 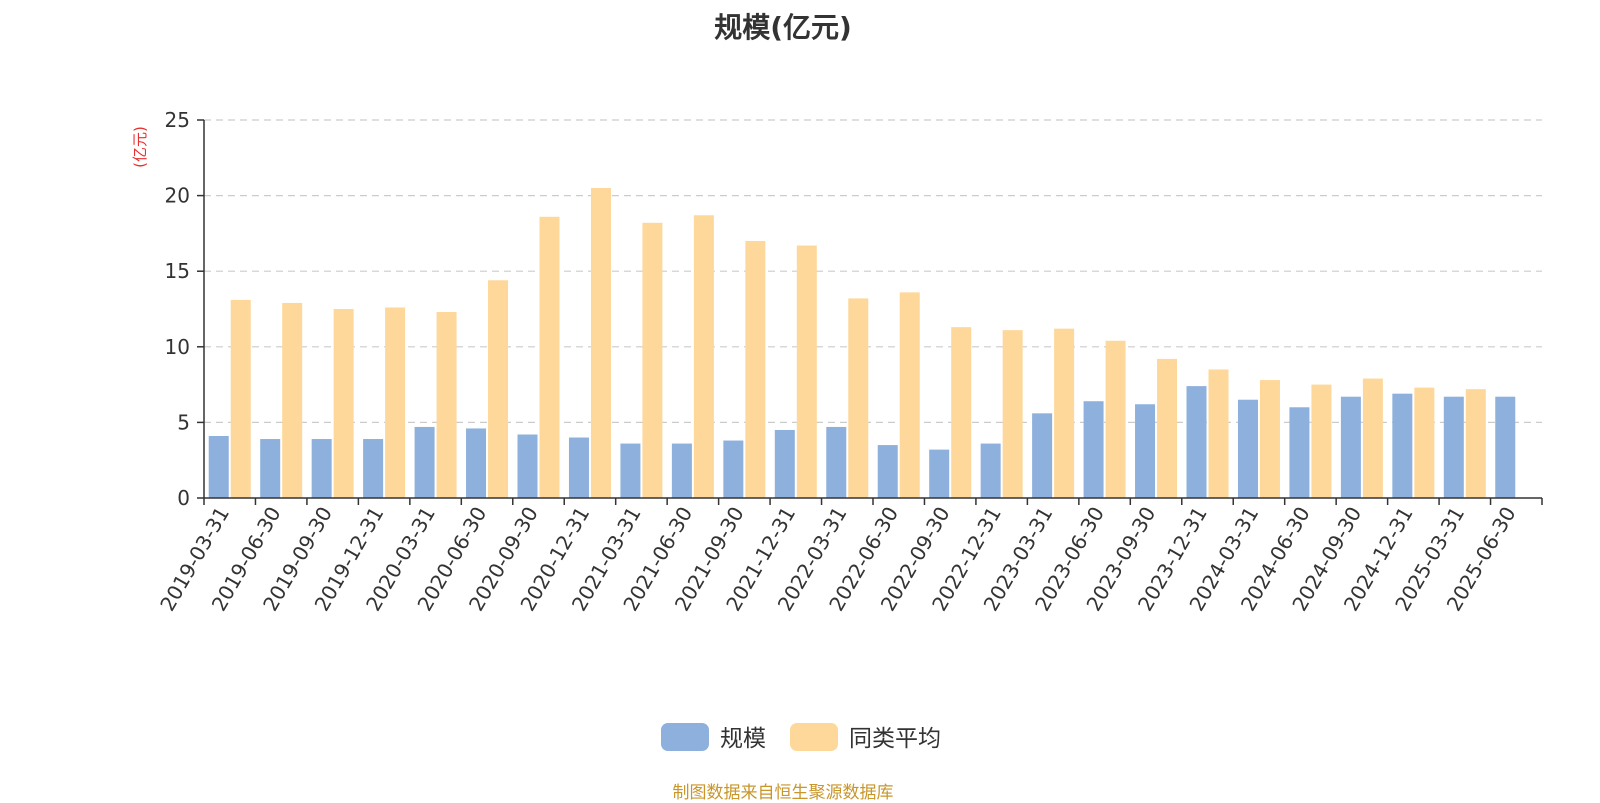 I want to click on y-tick-label: 25, so click(x=177, y=120).